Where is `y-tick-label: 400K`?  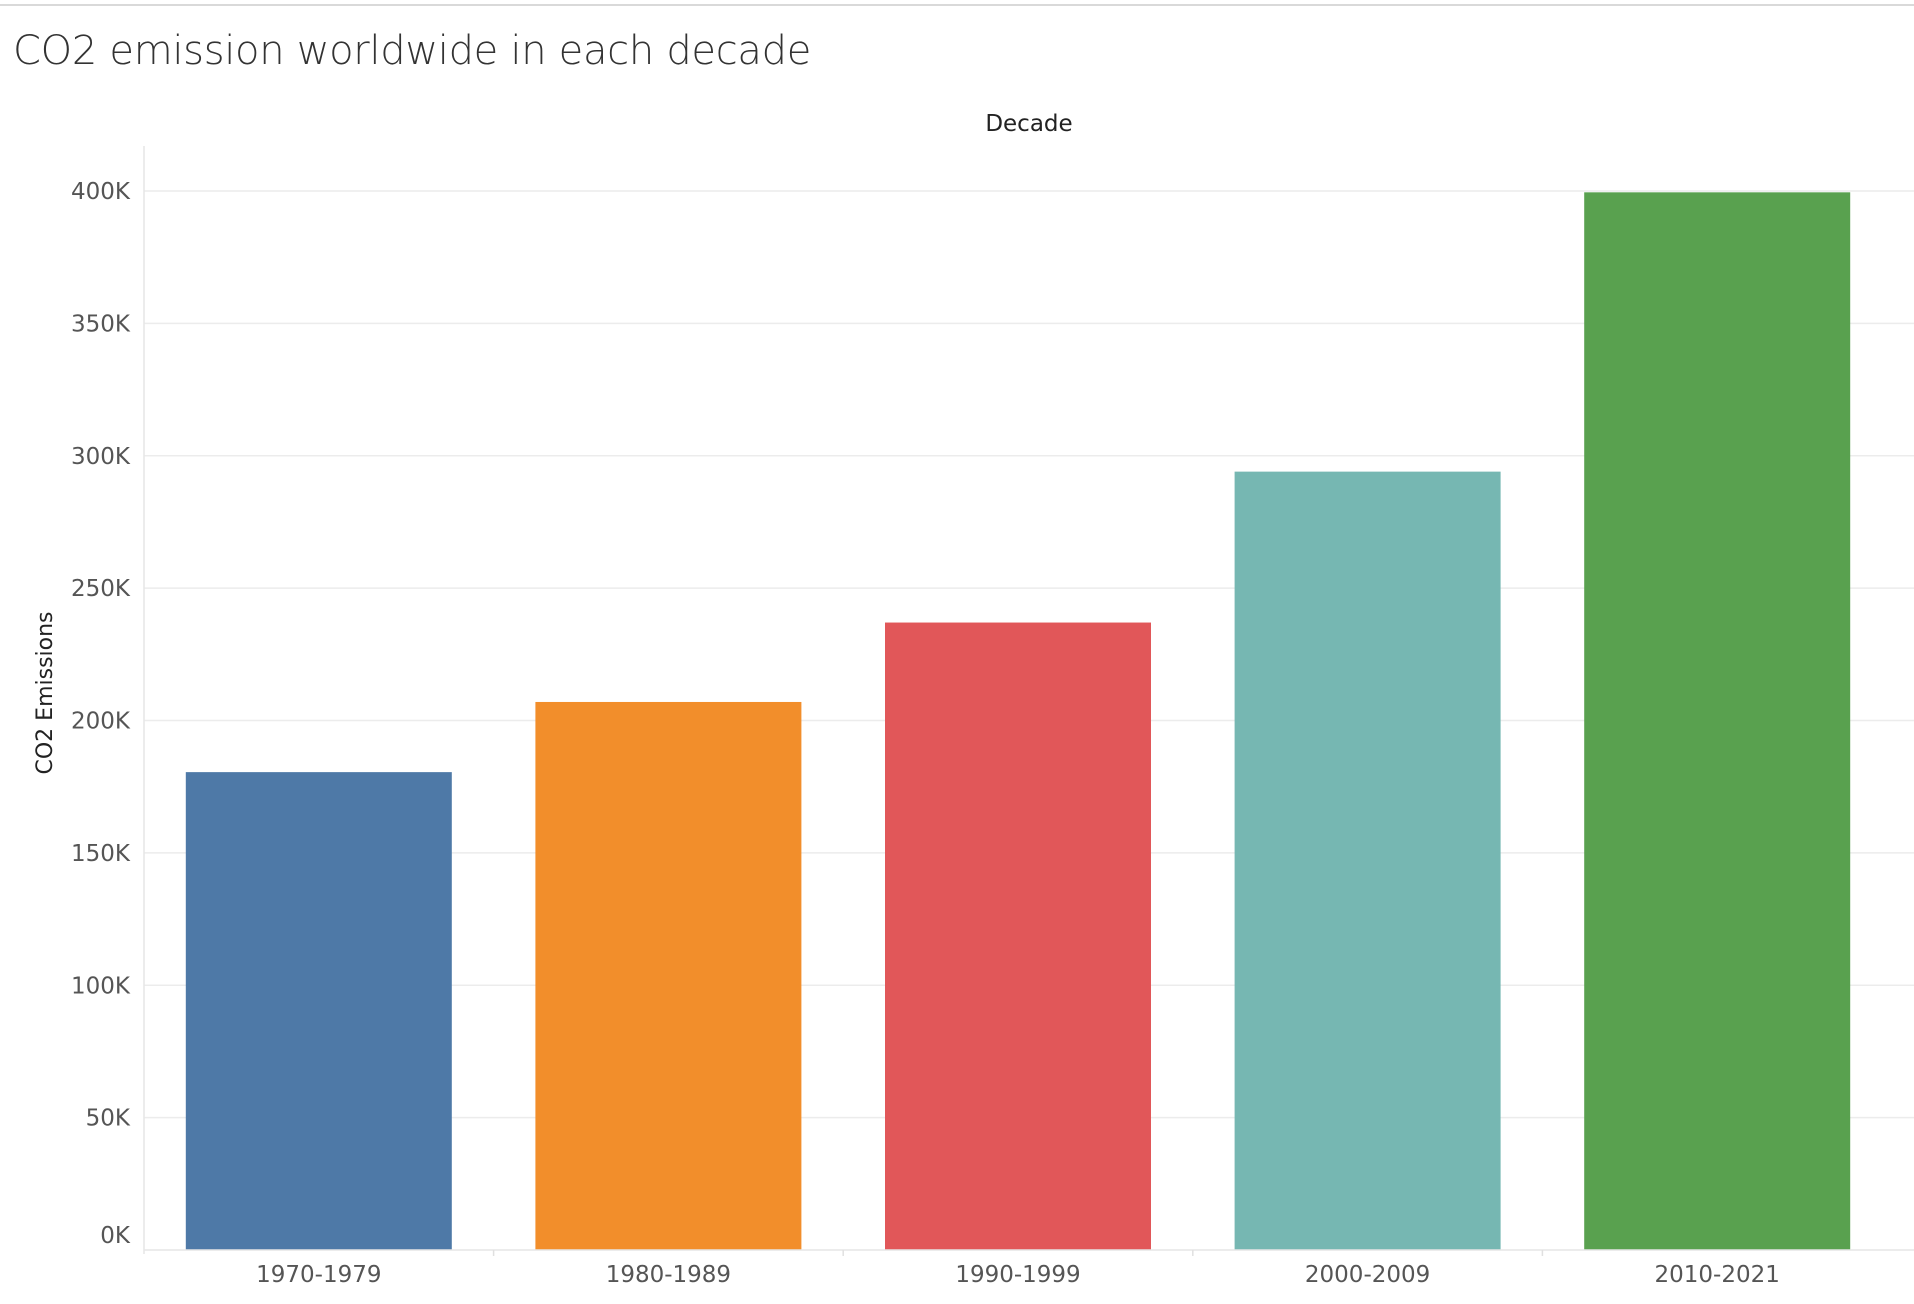
y-tick-label: 400K is located at coordinates (101, 192).